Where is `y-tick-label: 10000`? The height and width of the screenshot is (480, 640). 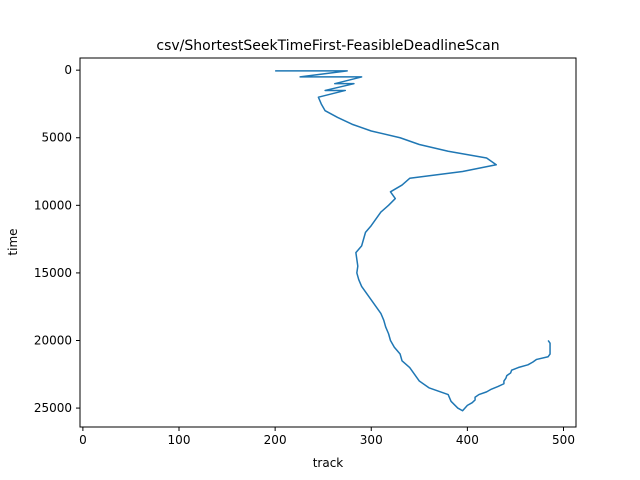
y-tick-label: 10000 is located at coordinates (53, 205).